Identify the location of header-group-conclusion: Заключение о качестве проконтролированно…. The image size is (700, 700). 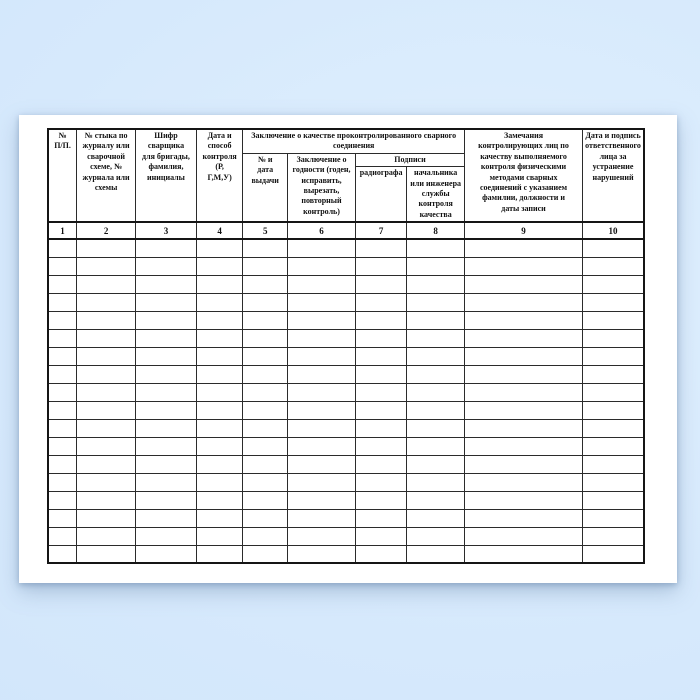
(354, 141).